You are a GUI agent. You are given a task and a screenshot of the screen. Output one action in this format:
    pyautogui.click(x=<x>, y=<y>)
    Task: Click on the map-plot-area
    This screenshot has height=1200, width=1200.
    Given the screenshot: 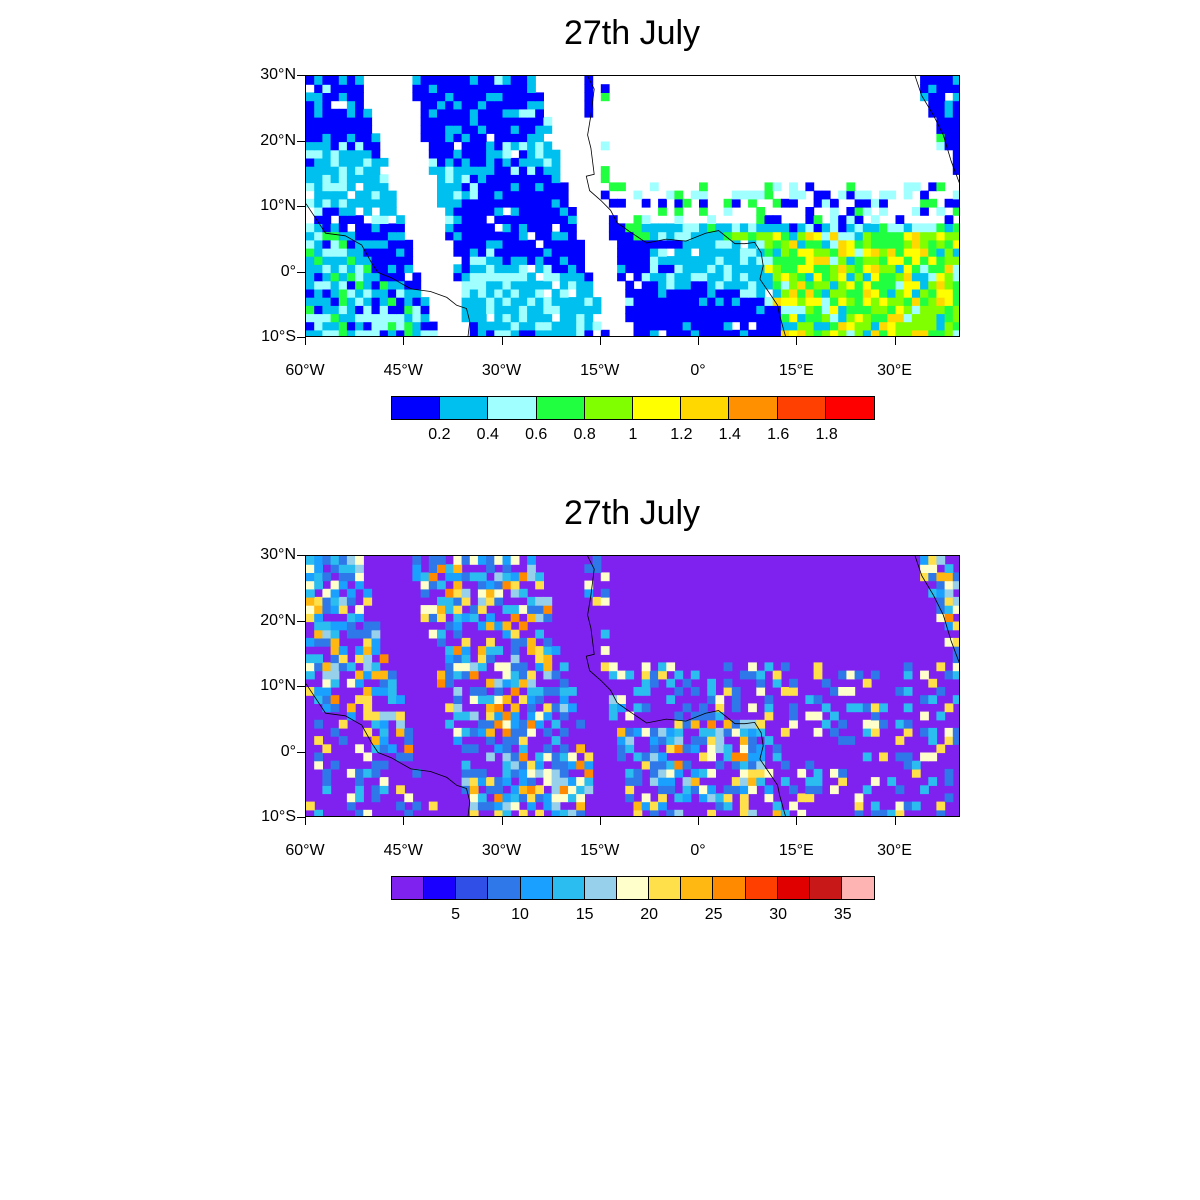 What is the action you would take?
    pyautogui.click(x=632, y=686)
    